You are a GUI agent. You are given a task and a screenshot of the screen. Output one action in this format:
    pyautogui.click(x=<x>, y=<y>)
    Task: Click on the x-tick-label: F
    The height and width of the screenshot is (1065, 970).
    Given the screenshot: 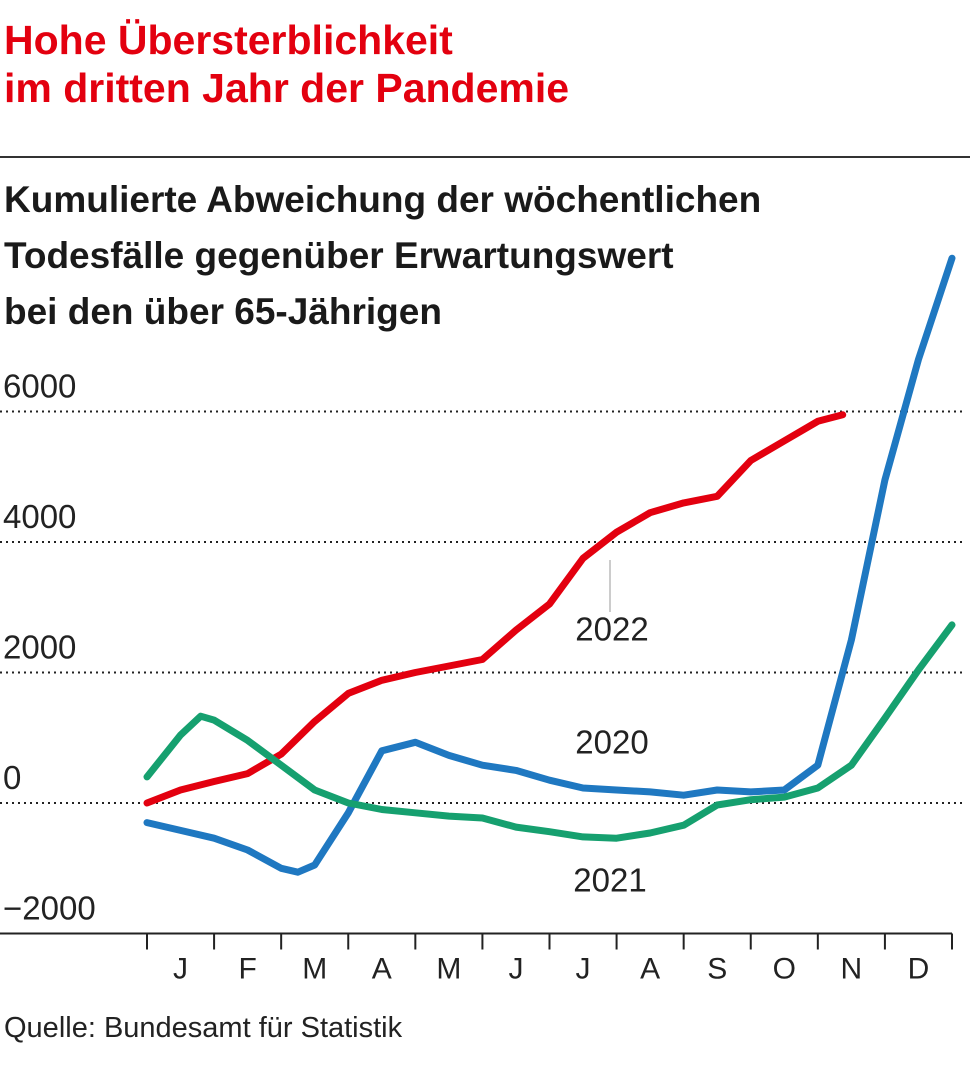 What is the action you would take?
    pyautogui.click(x=247, y=969)
    